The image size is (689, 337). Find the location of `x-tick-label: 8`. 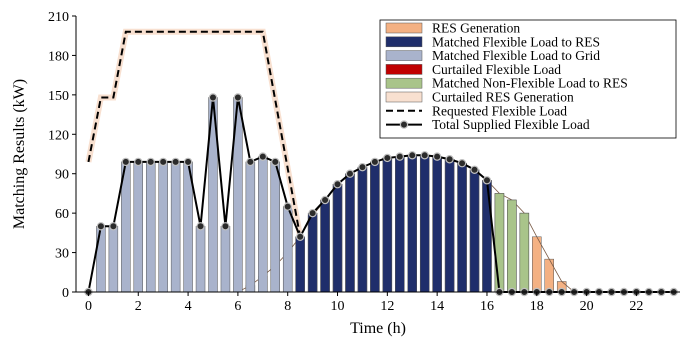

x-tick-label: 8 is located at coordinates (287, 306).